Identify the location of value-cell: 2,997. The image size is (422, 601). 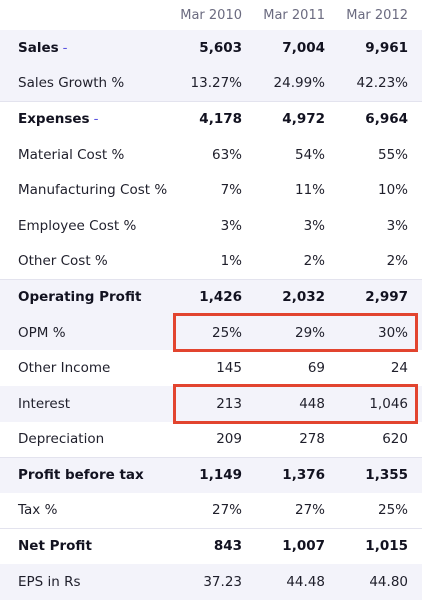
(380, 296).